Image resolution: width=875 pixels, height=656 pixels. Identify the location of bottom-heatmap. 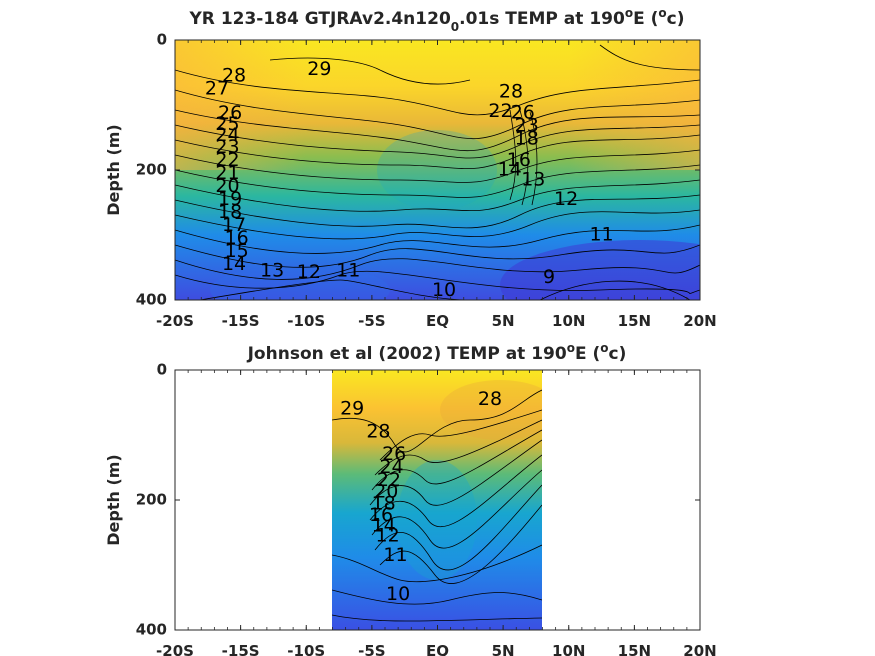
(437, 500).